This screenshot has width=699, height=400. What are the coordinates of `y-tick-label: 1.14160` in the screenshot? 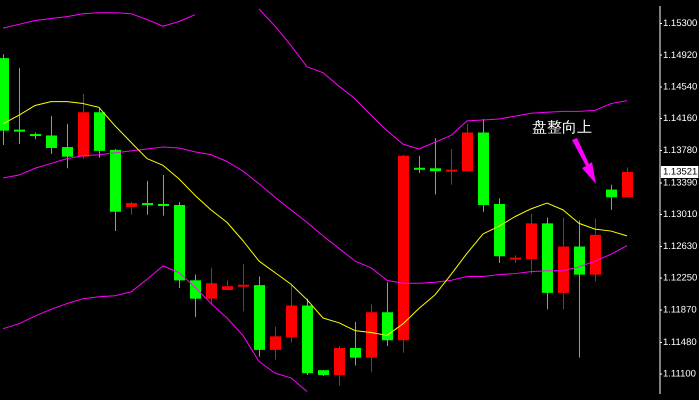 It's located at (680, 118).